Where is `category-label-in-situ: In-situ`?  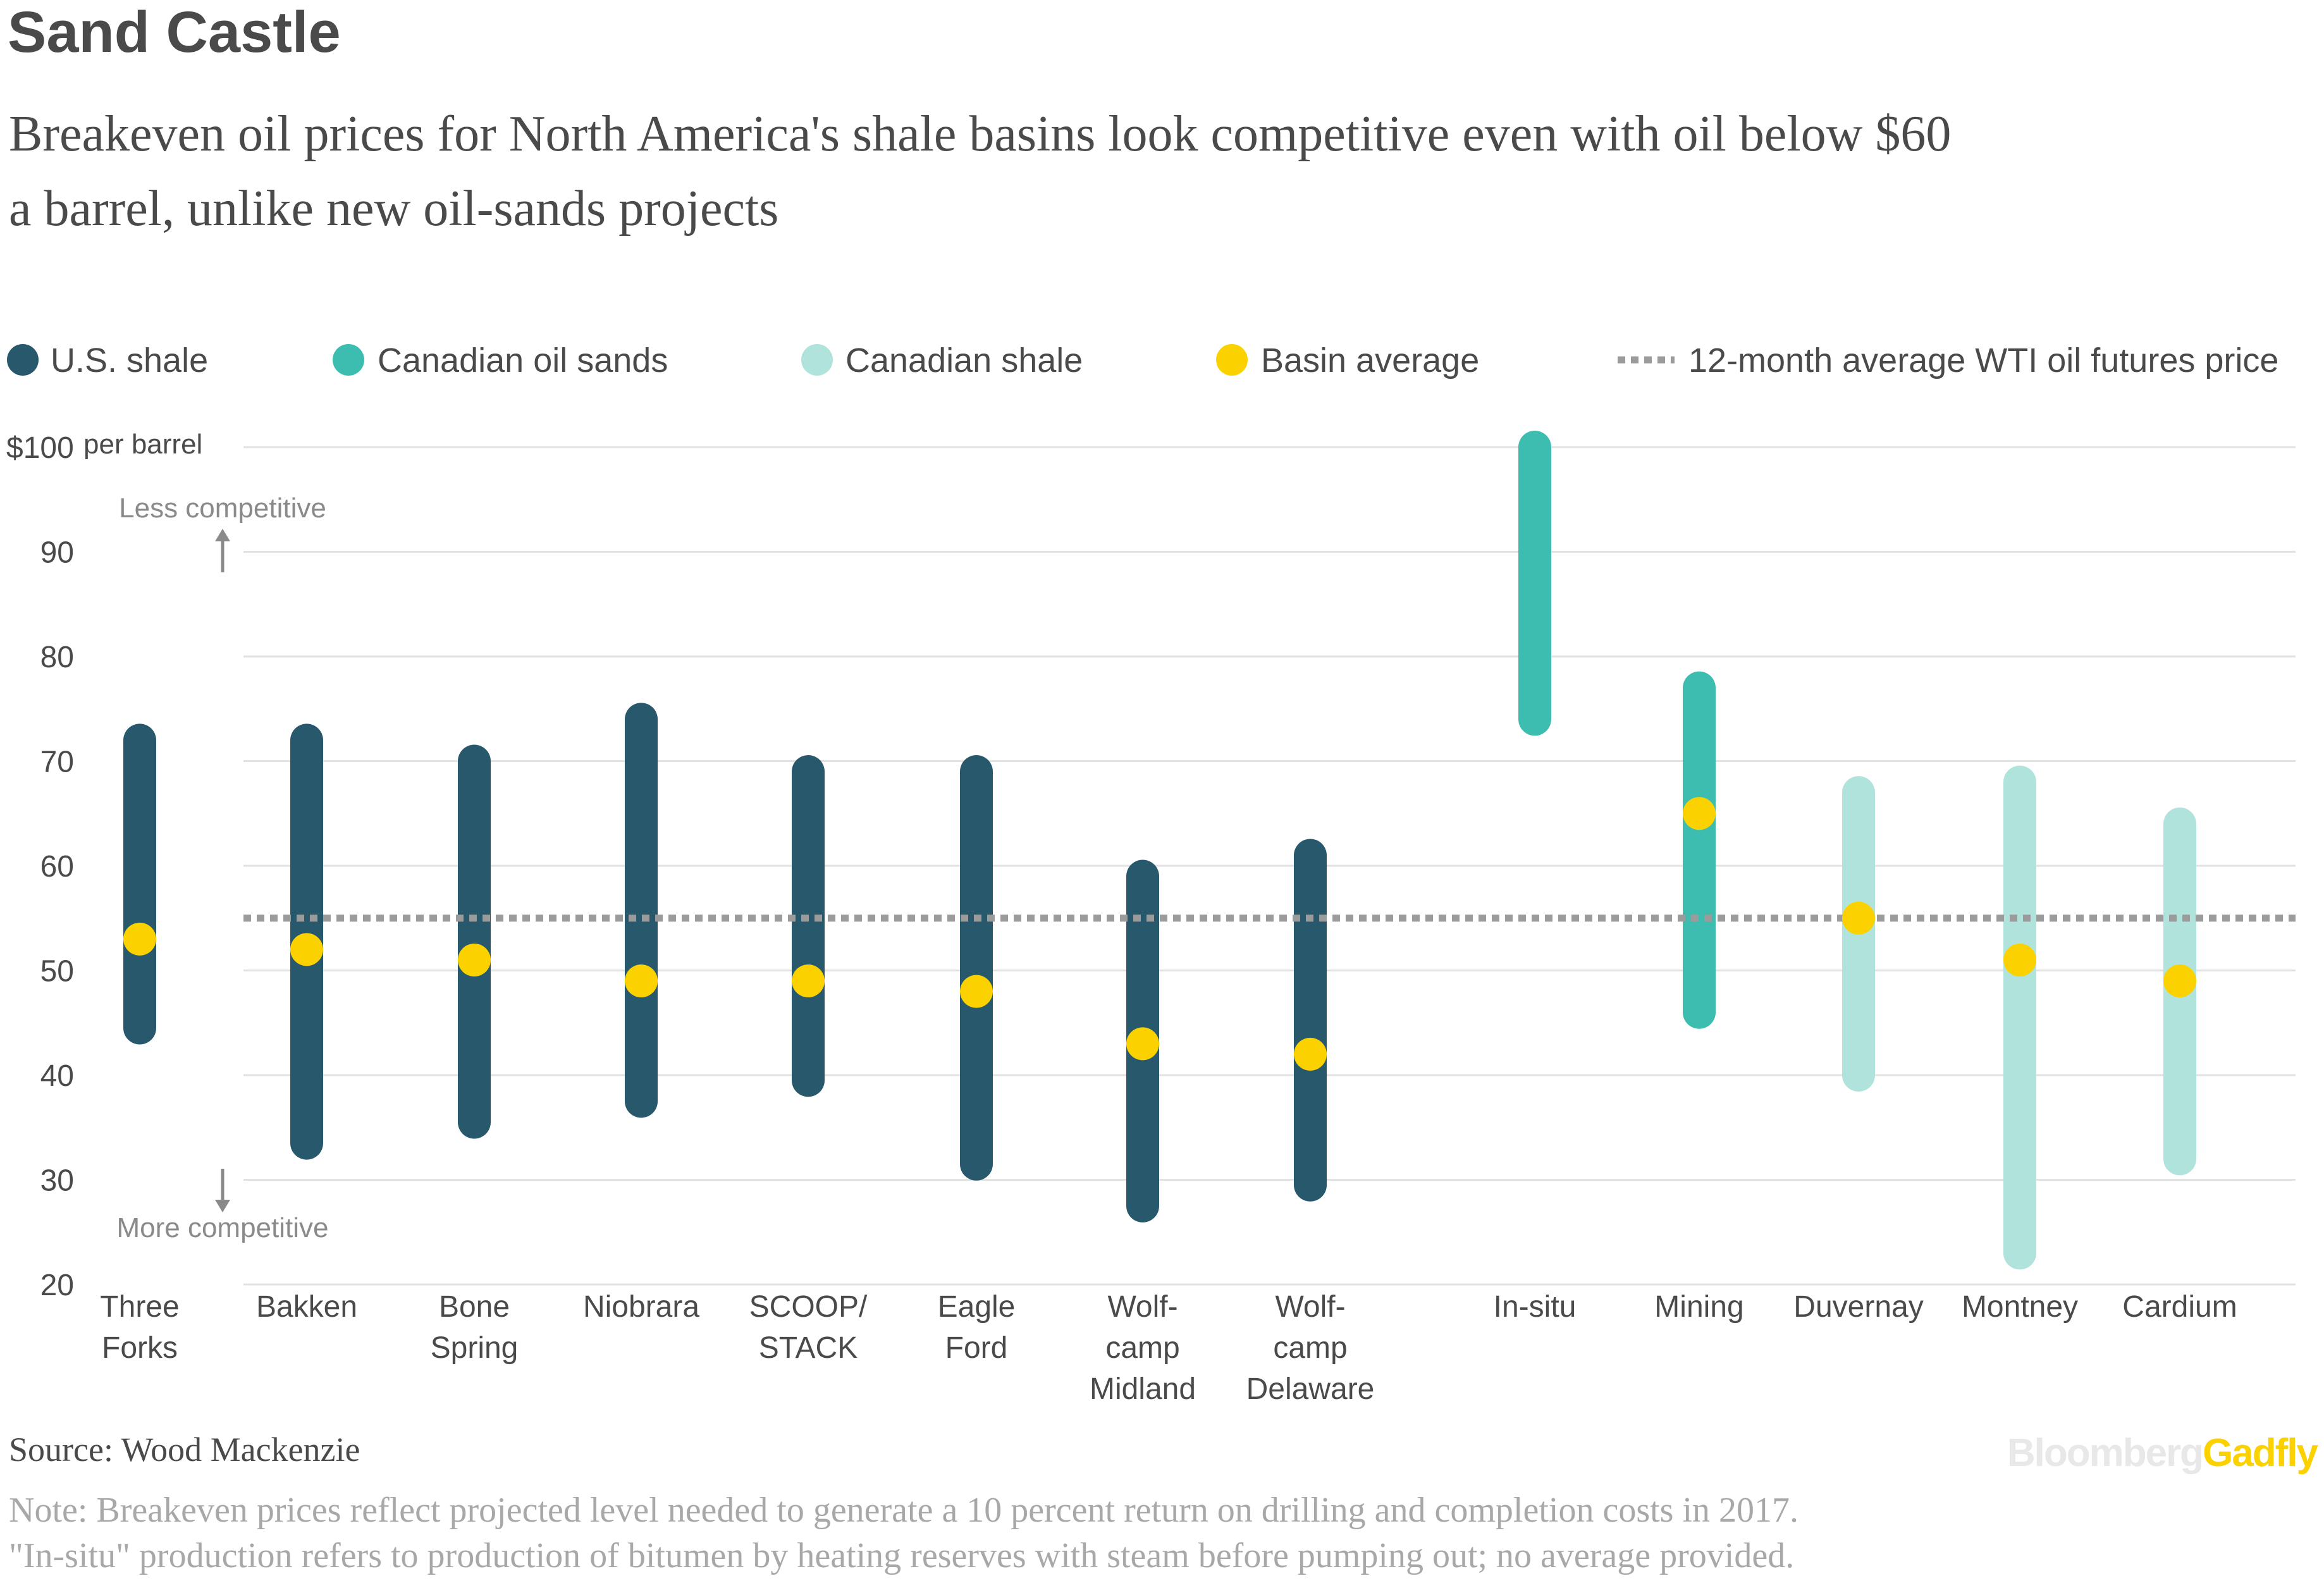 category-label-in-situ: In-situ is located at coordinates (1535, 1307).